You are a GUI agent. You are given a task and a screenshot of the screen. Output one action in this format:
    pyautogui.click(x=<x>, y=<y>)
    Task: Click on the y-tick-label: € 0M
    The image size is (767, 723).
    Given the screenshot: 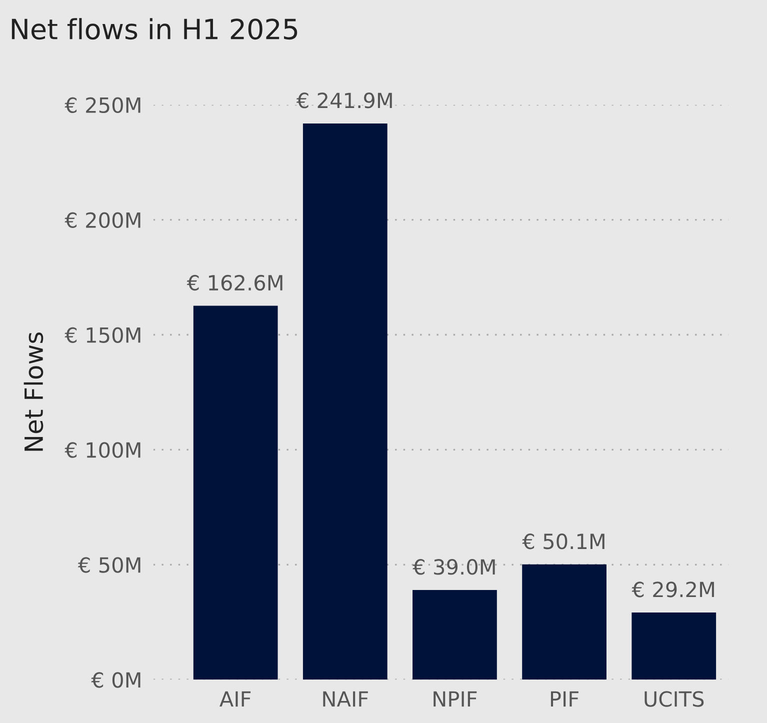 What is the action you would take?
    pyautogui.click(x=115, y=680)
    